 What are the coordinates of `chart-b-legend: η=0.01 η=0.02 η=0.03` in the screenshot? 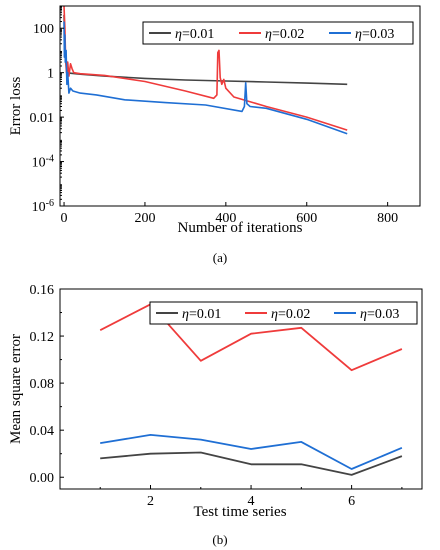 It's located at (283, 313).